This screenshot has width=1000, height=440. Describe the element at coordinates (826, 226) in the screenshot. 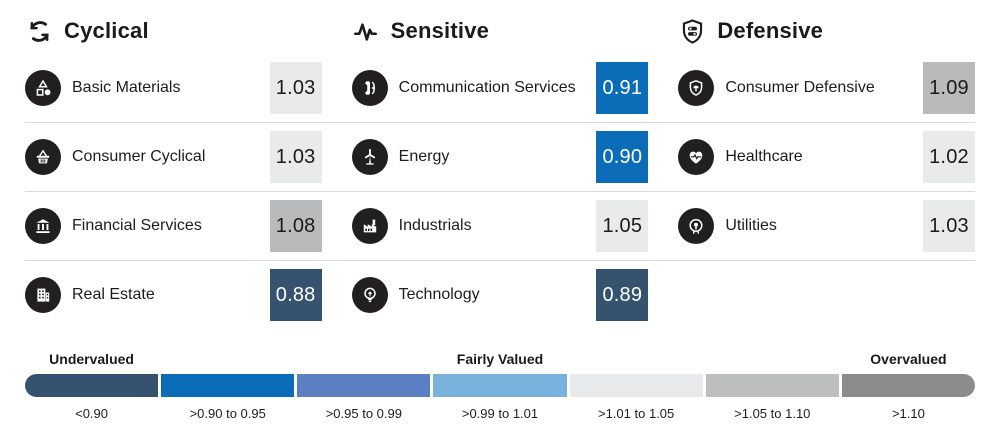

I see `sector-utilities: Utilities 1.03` at that location.